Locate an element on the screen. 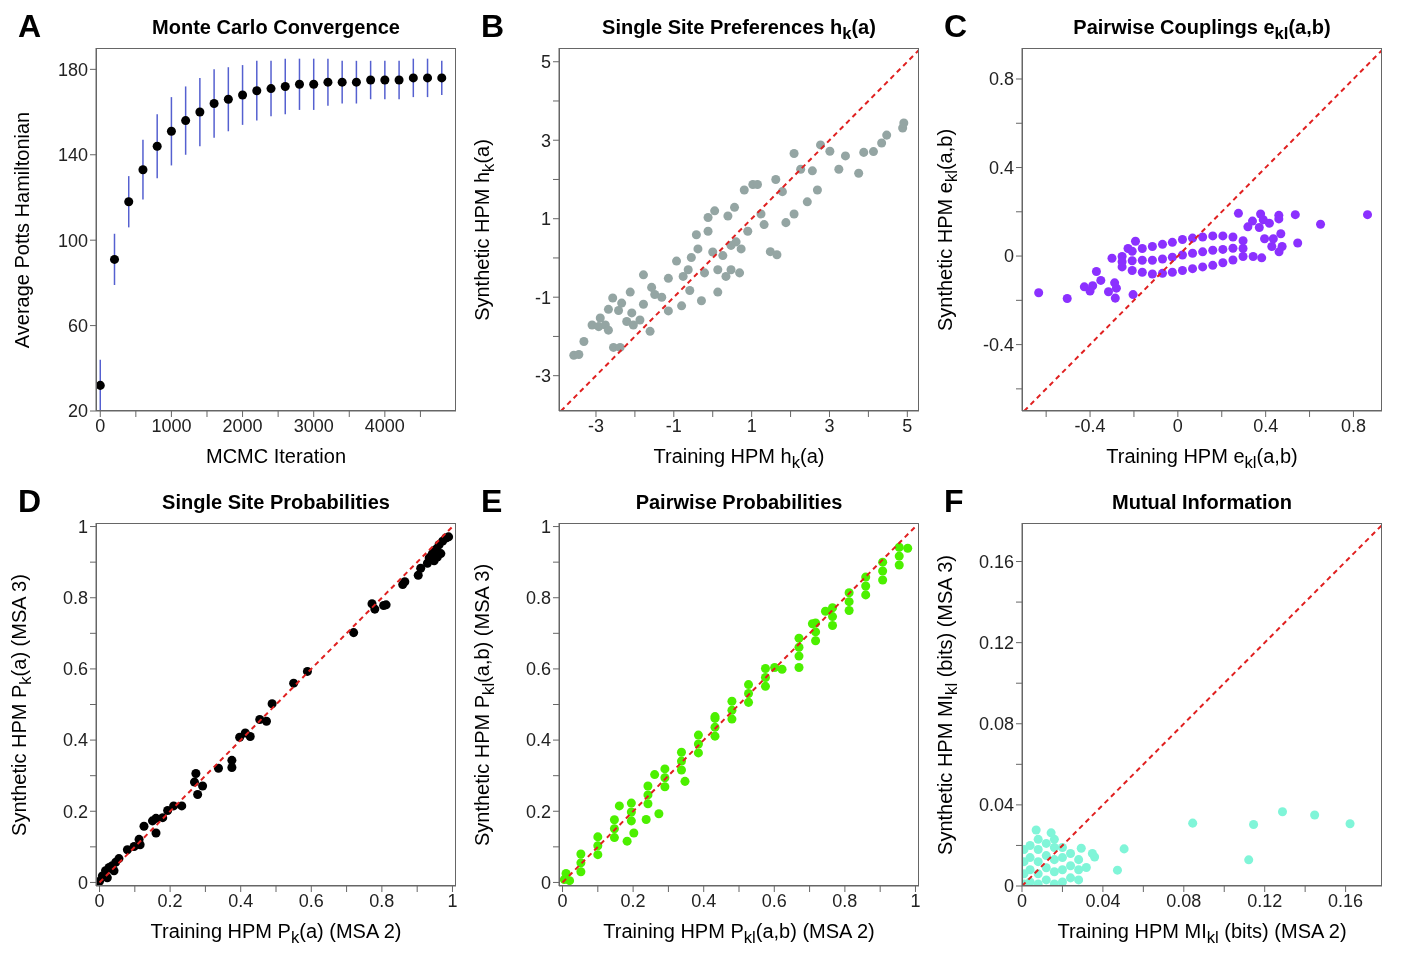 This screenshot has width=1406, height=966. x-axis-title: Training HPM h$_{k}$(a) is located at coordinates (739, 459).